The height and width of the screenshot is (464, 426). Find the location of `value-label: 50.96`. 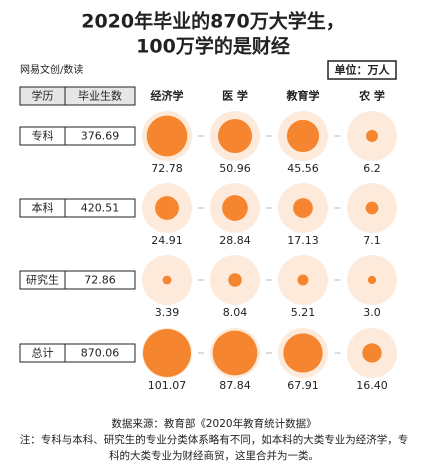

value-label: 50.96 is located at coordinates (235, 168).